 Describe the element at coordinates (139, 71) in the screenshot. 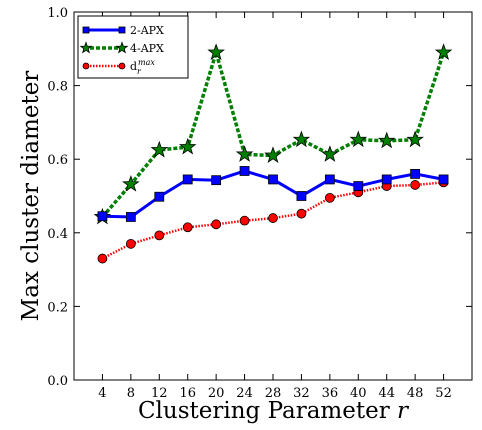

I see `legend-label-subscript: r` at that location.